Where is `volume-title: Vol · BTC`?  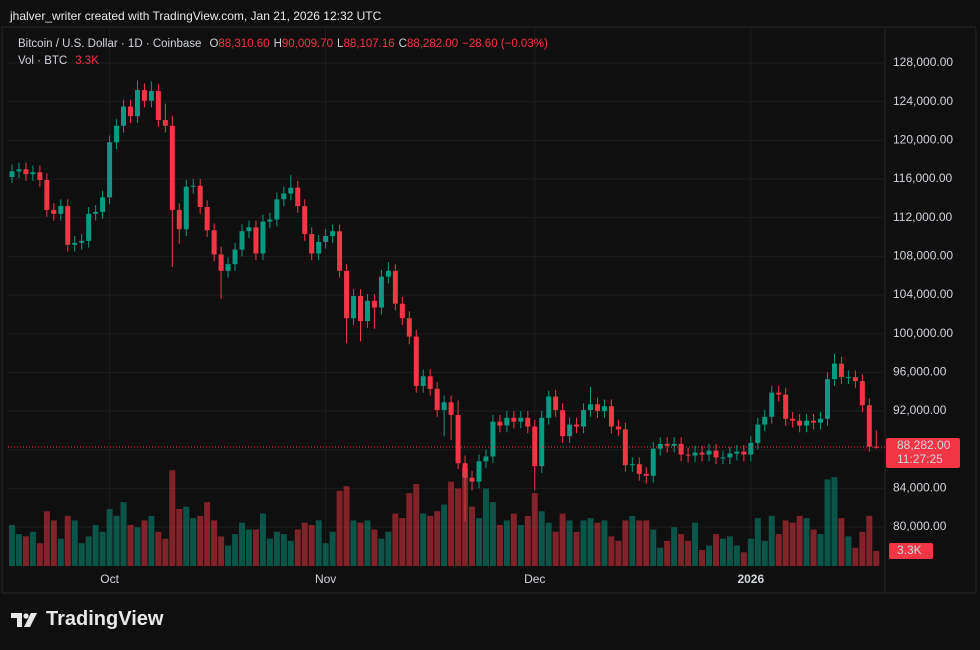 volume-title: Vol · BTC is located at coordinates (43, 61).